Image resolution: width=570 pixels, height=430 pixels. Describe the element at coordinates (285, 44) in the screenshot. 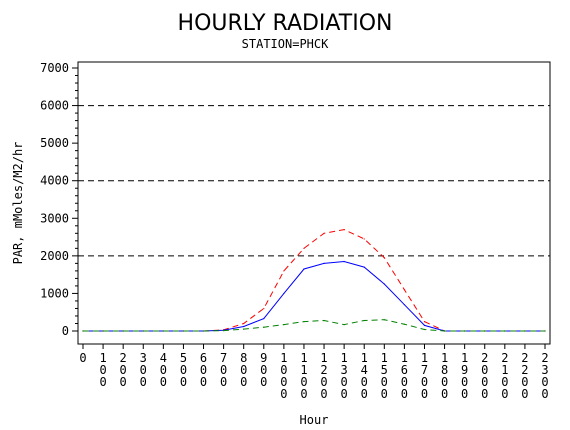

I see `chart-subtitle: STATION=PHCK` at that location.